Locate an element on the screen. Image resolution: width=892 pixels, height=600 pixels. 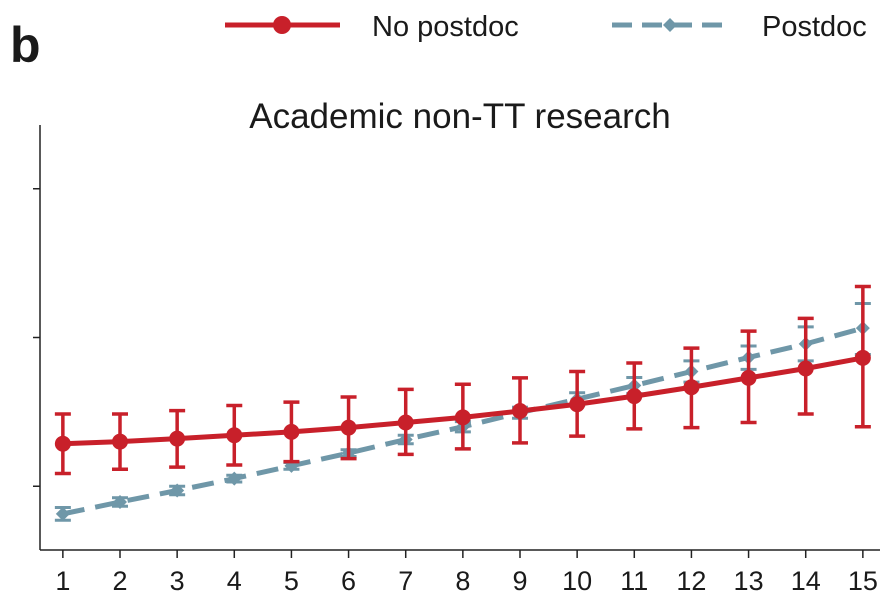
legend: No postdoc Postdoc is located at coordinates (546, 27).